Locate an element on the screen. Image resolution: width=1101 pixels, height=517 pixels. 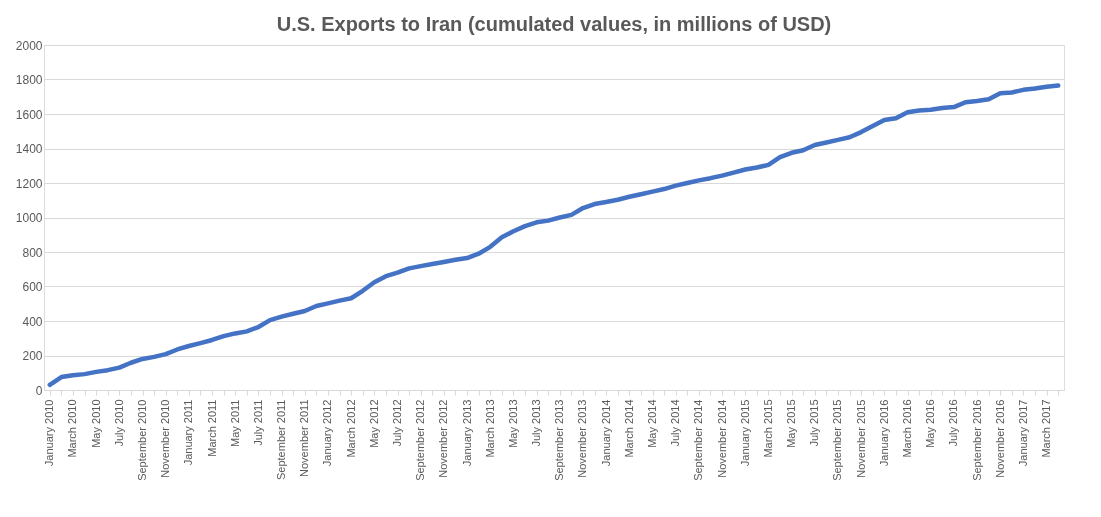
x-tick-label: January 2015 is located at coordinates (744, 433).